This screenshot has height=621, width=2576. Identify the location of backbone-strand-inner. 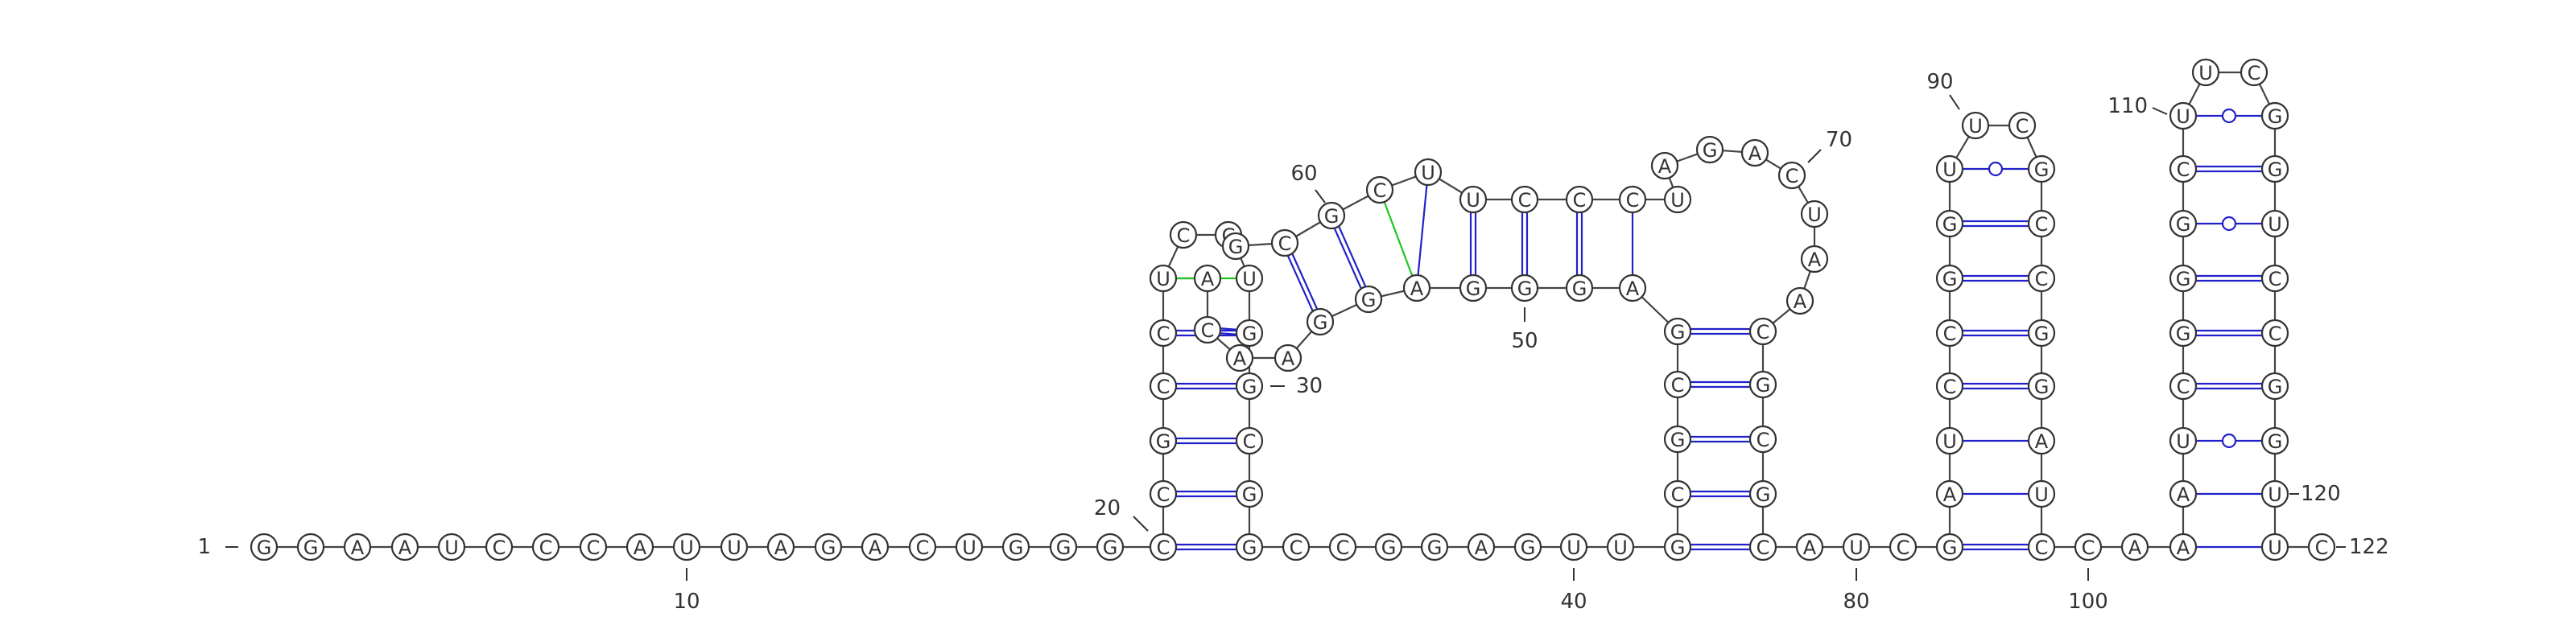
(1442, 412).